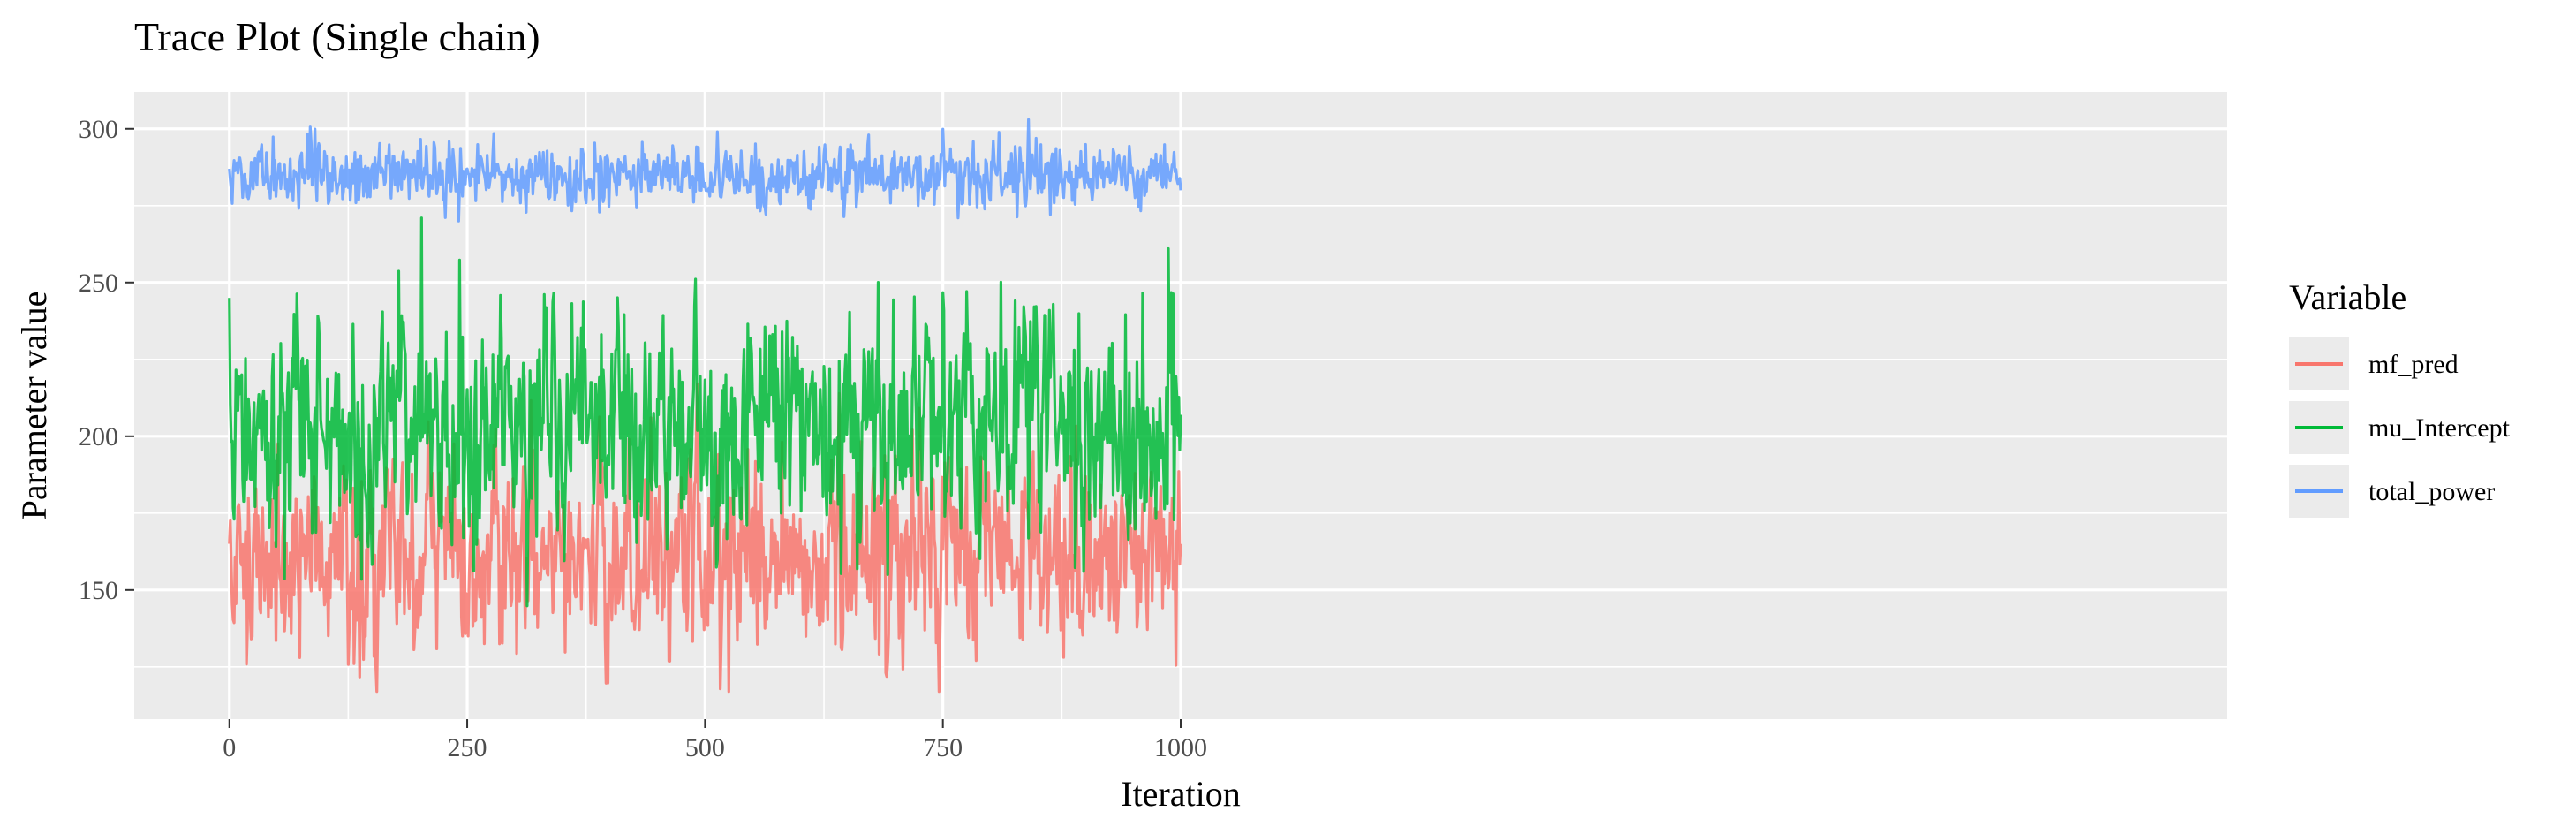 This screenshot has width=2576, height=834. What do you see at coordinates (1180, 747) in the screenshot?
I see `x-tick-label: 1000` at bounding box center [1180, 747].